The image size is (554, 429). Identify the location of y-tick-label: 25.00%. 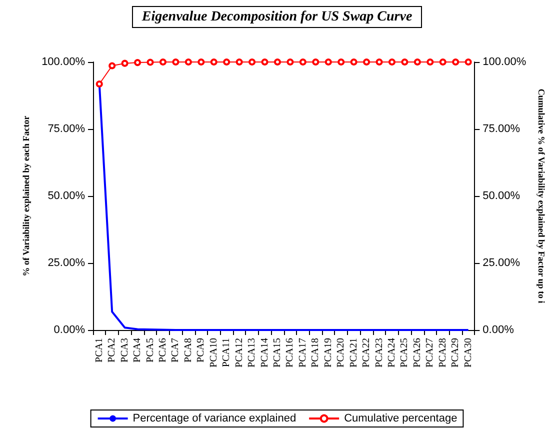
(67, 263).